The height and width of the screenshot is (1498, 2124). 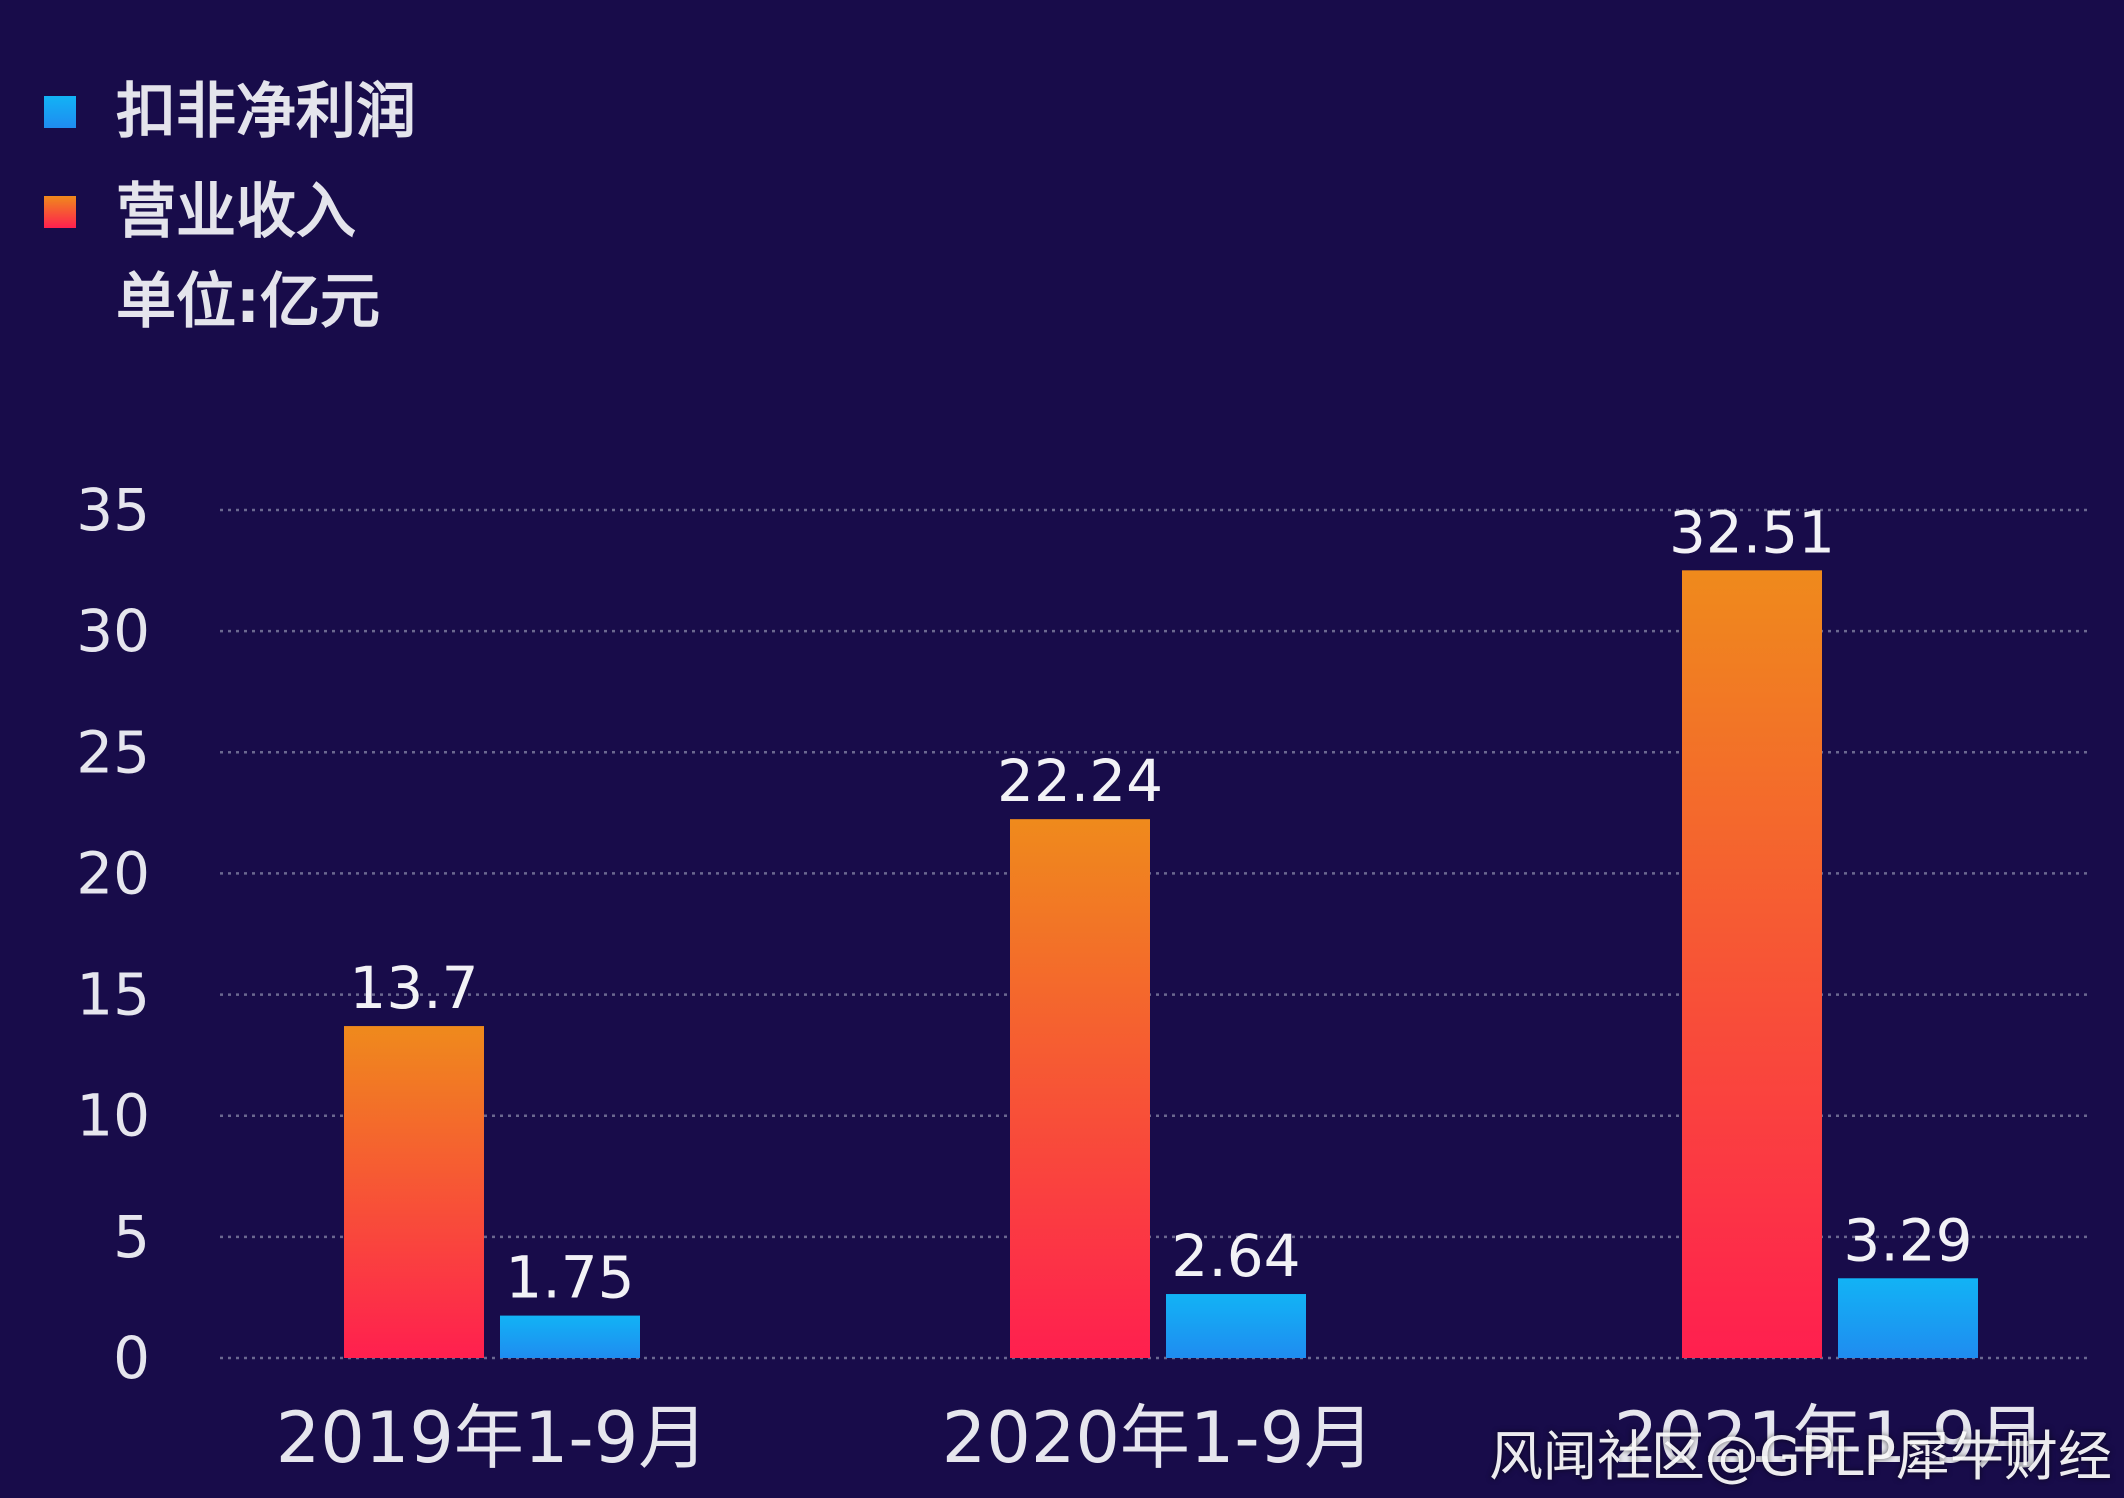 What do you see at coordinates (113, 1116) in the screenshot?
I see `y-tick-label: 10` at bounding box center [113, 1116].